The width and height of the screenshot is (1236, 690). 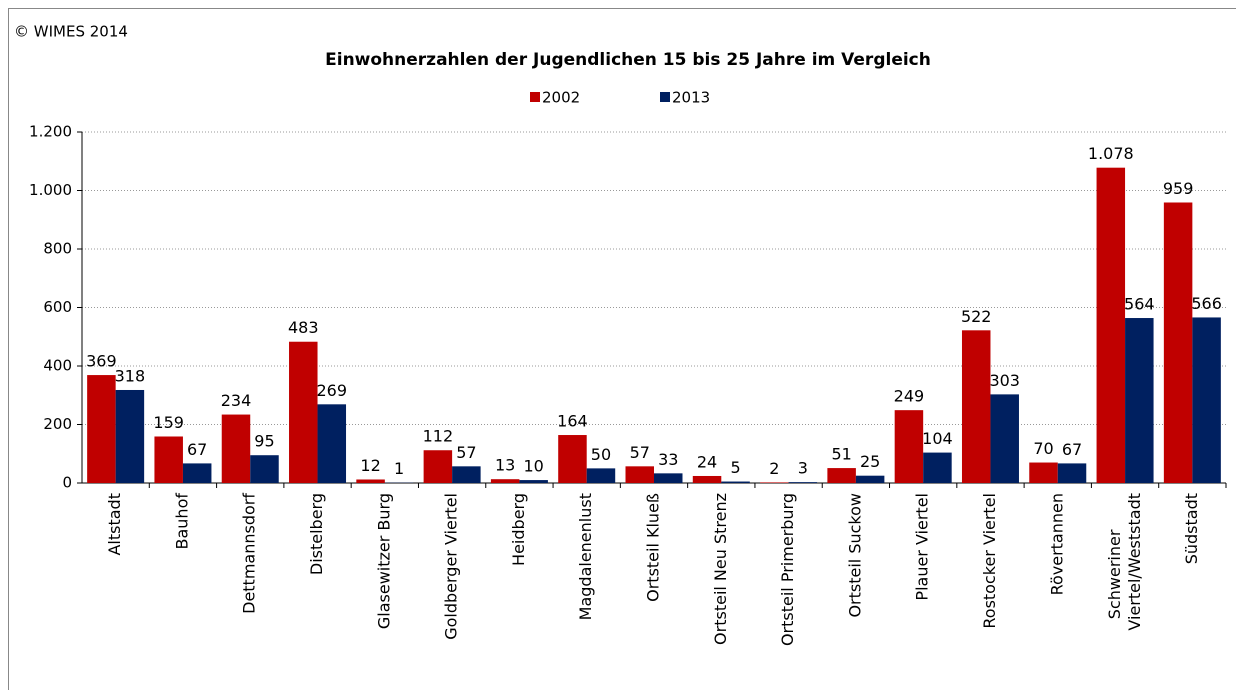 What do you see at coordinates (57, 366) in the screenshot?
I see `y-tick-label: 400` at bounding box center [57, 366].